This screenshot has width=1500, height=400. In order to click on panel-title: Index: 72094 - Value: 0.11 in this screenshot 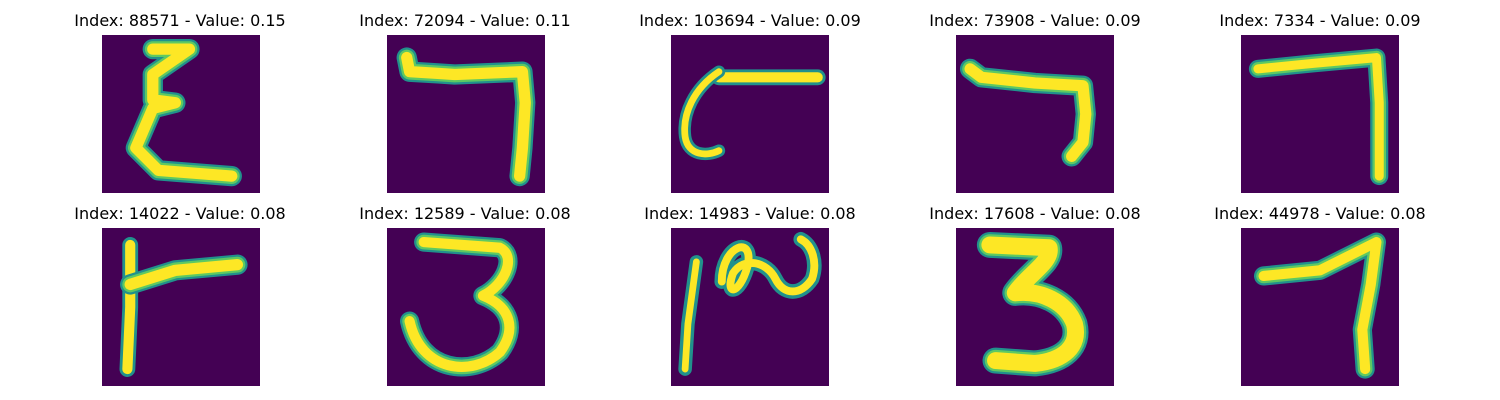, I will do `click(465, 20)`.